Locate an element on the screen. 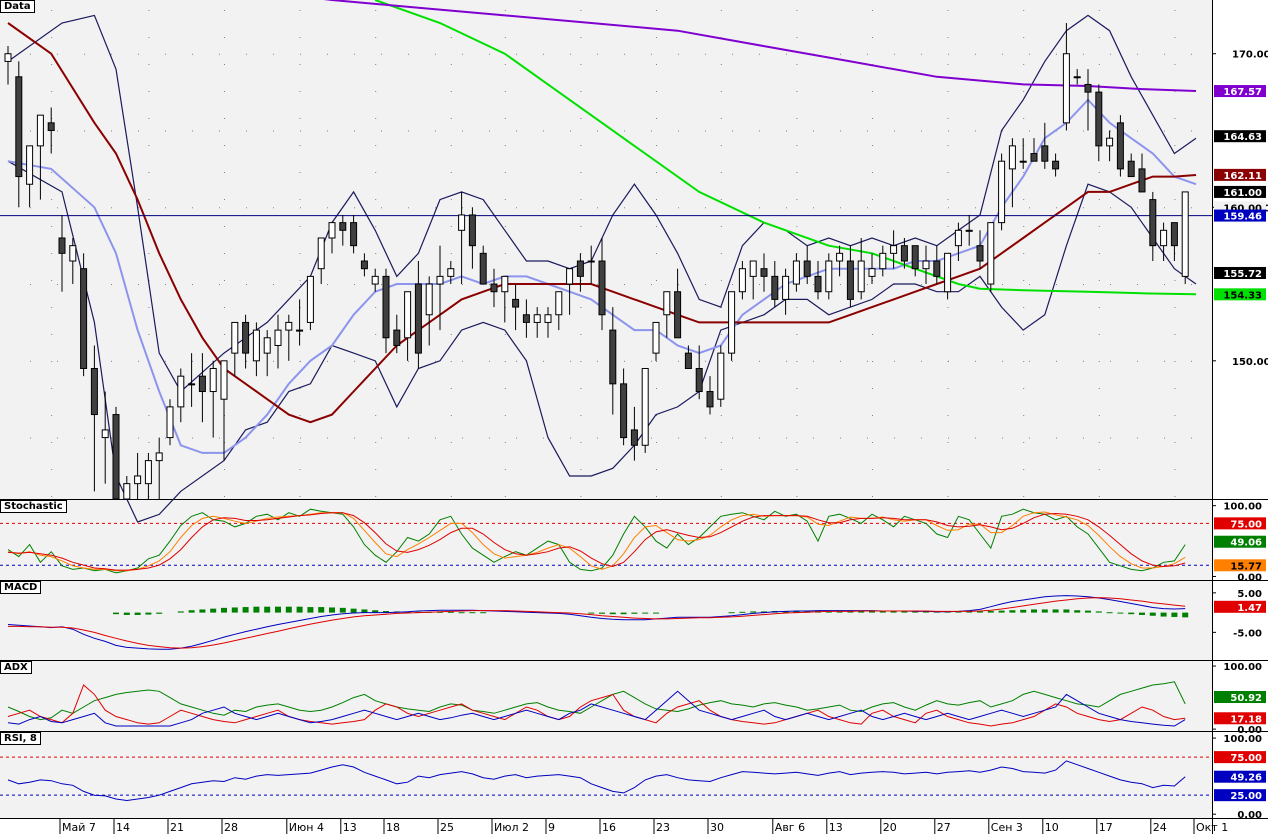 The width and height of the screenshot is (1268, 834). adx-series-line is located at coordinates (596, 701).